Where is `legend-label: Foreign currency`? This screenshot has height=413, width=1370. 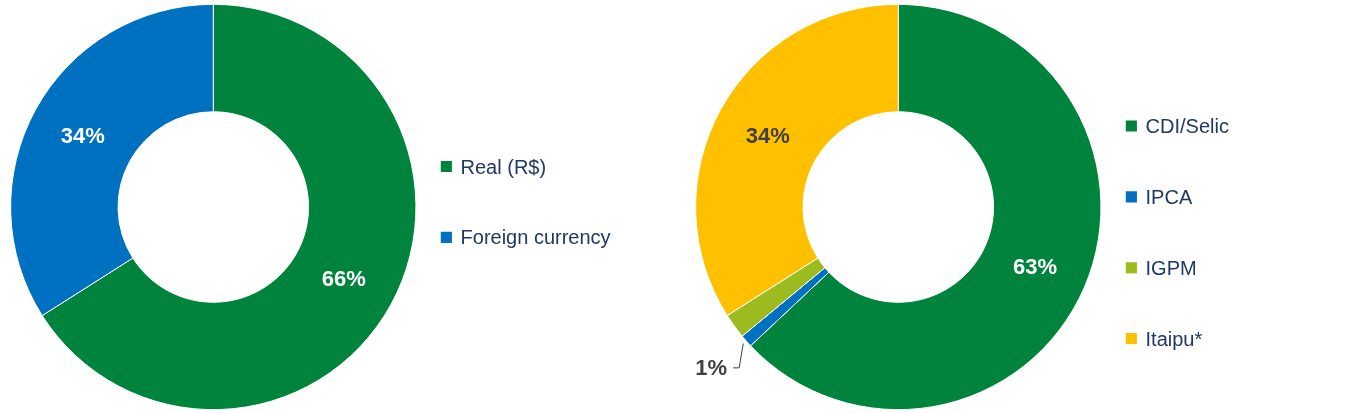 legend-label: Foreign currency is located at coordinates (535, 237).